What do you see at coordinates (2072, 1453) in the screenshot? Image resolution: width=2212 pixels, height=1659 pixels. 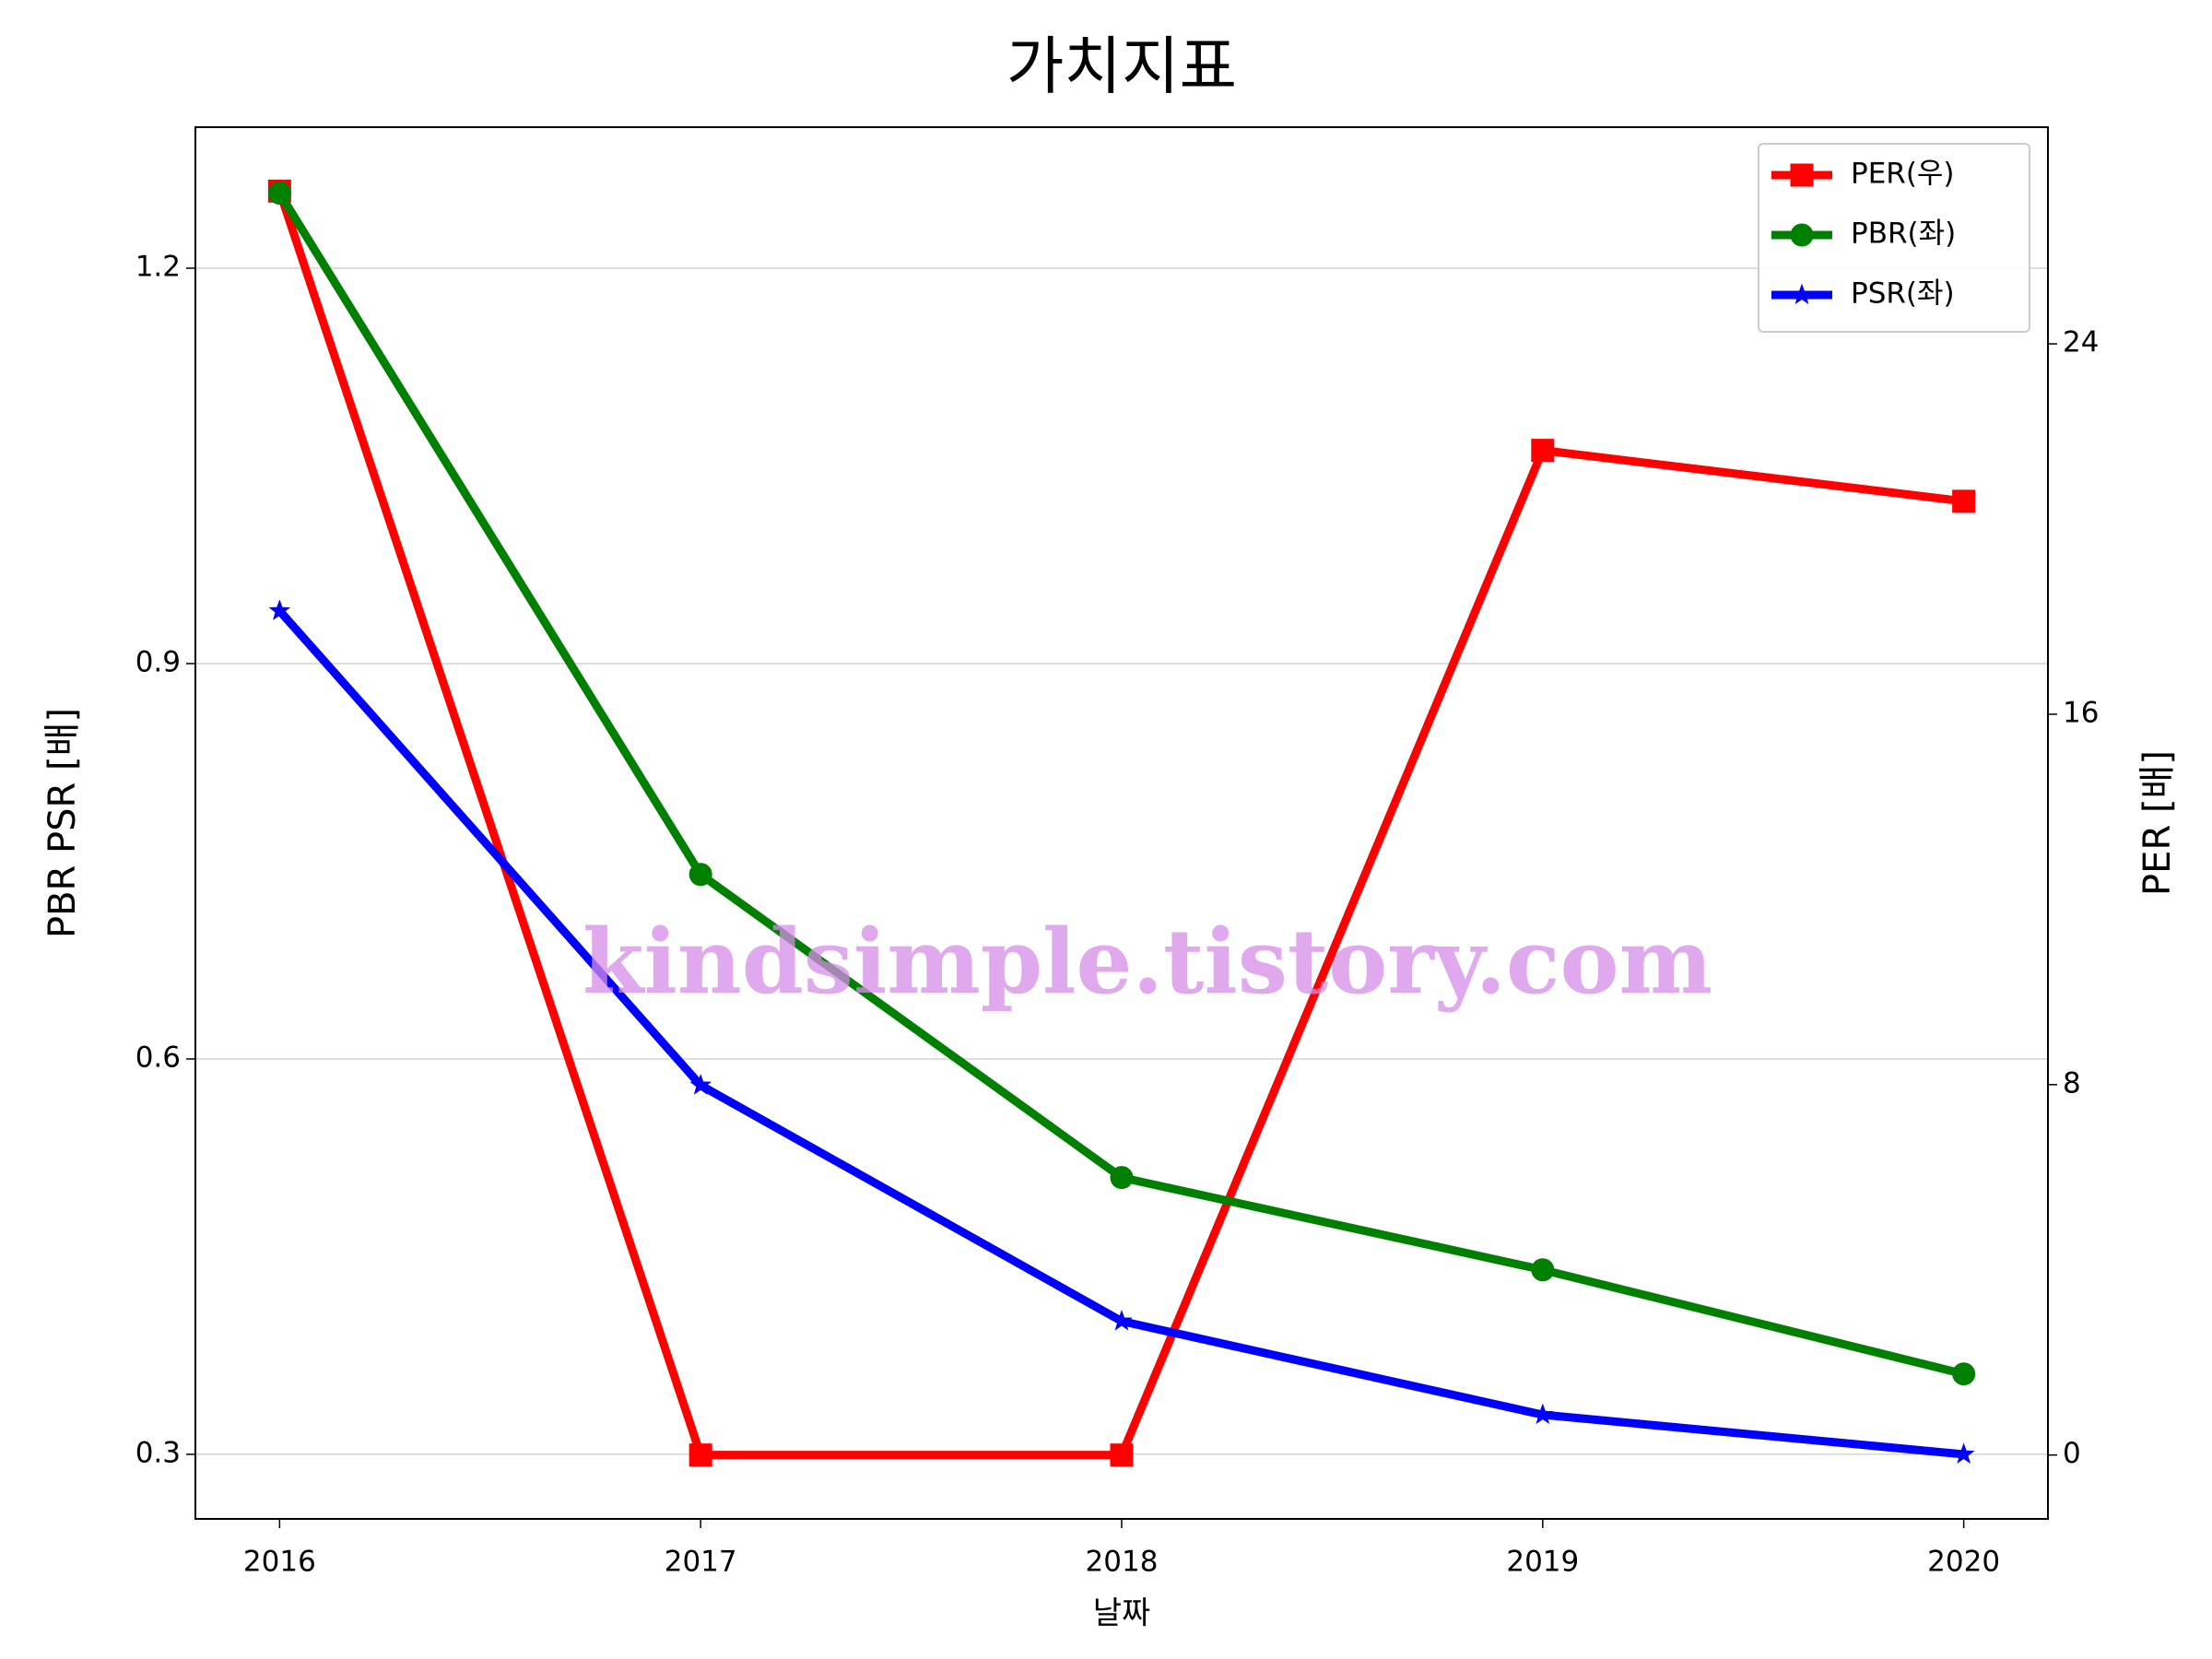 I see `y2-tick-label: 0` at bounding box center [2072, 1453].